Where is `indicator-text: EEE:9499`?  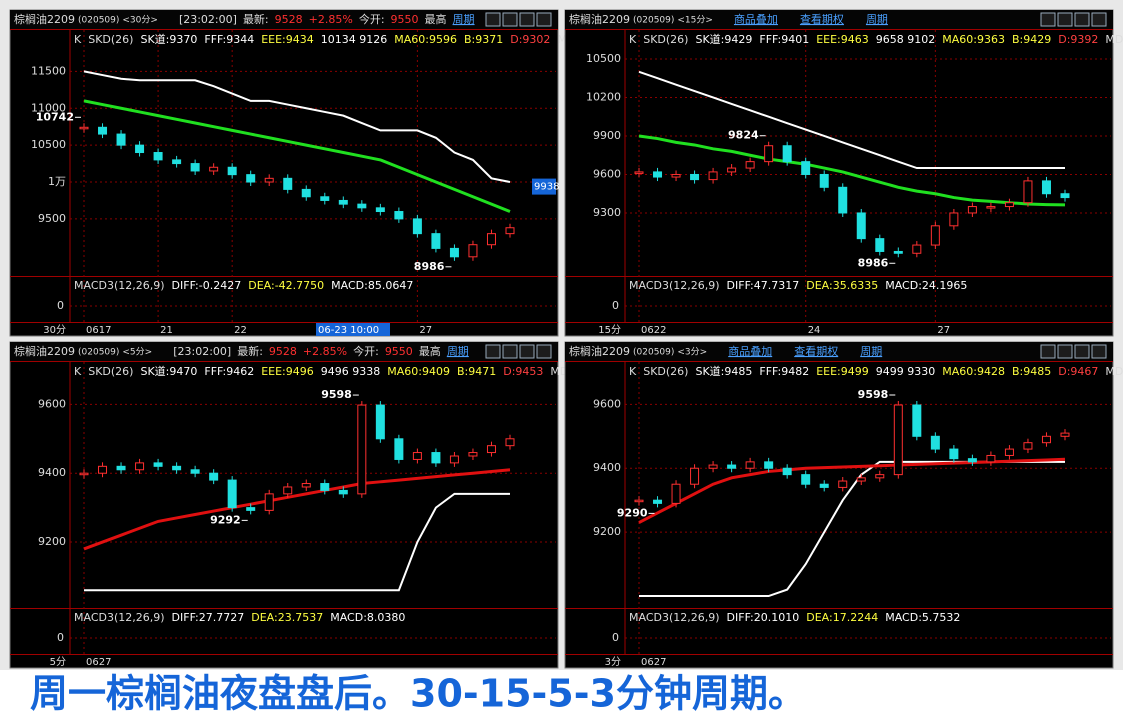 indicator-text: EEE:9499 is located at coordinates (842, 371).